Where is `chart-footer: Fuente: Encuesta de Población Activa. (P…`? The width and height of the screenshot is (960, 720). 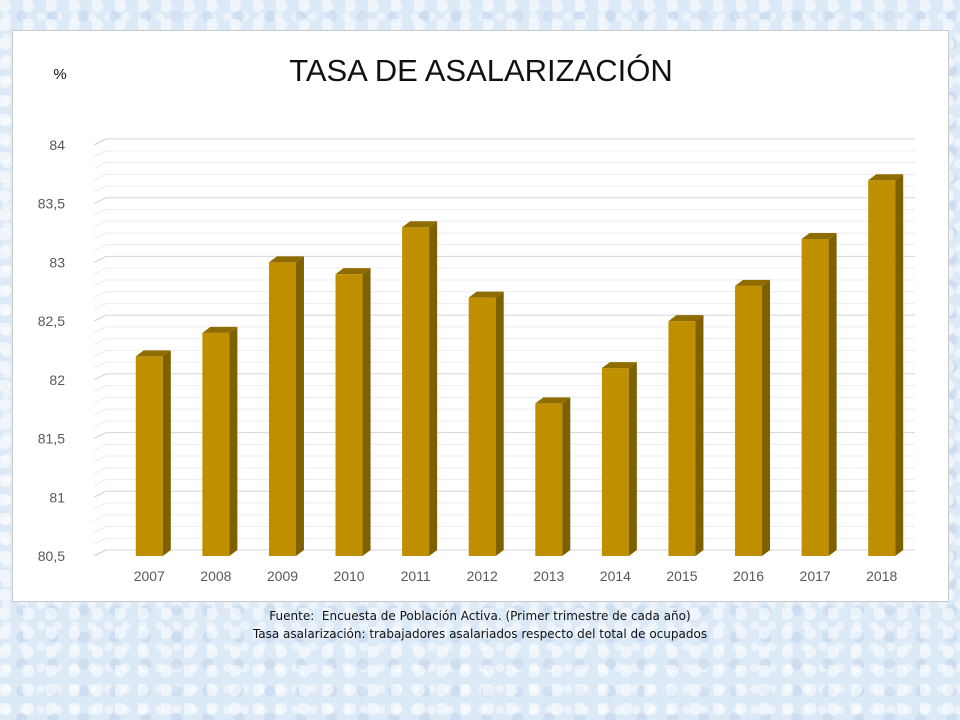 chart-footer: Fuente: Encuesta de Población Activa. (P… is located at coordinates (480, 625).